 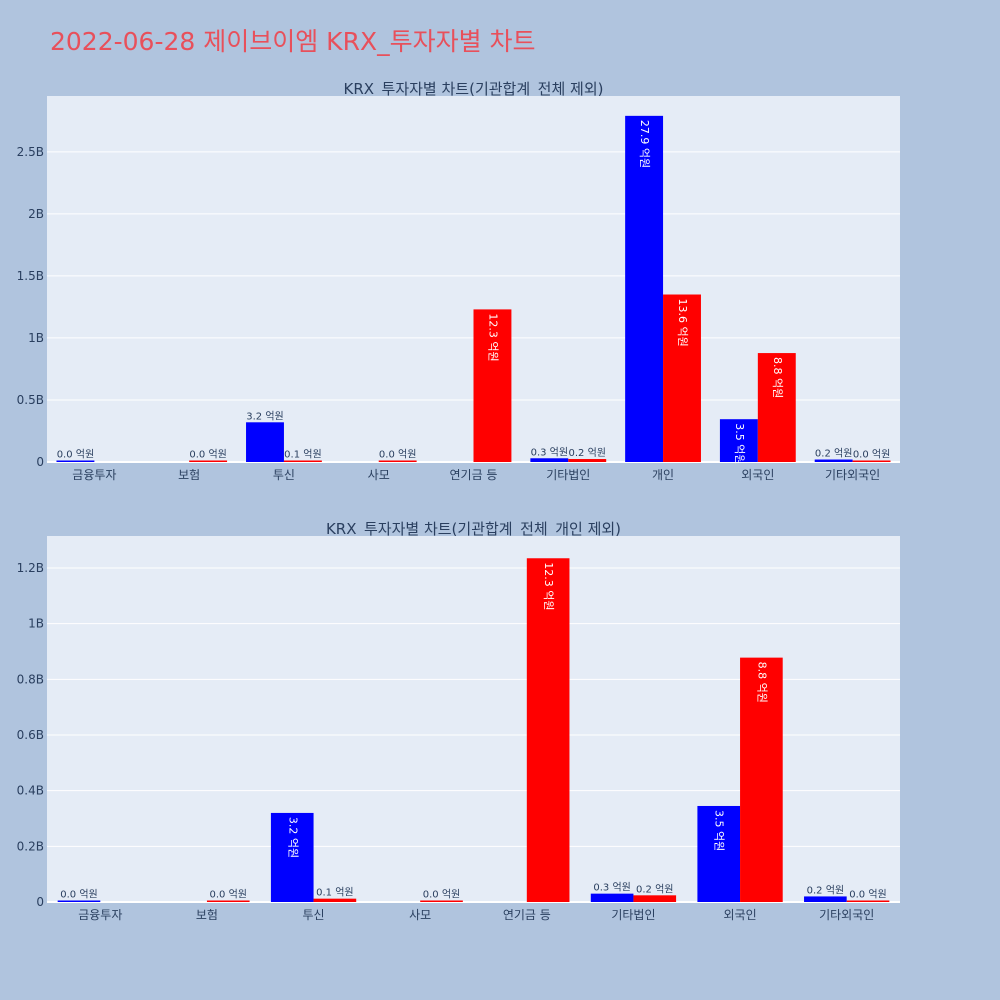 I want to click on data-label: 13.6 억원, so click(x=682, y=323).